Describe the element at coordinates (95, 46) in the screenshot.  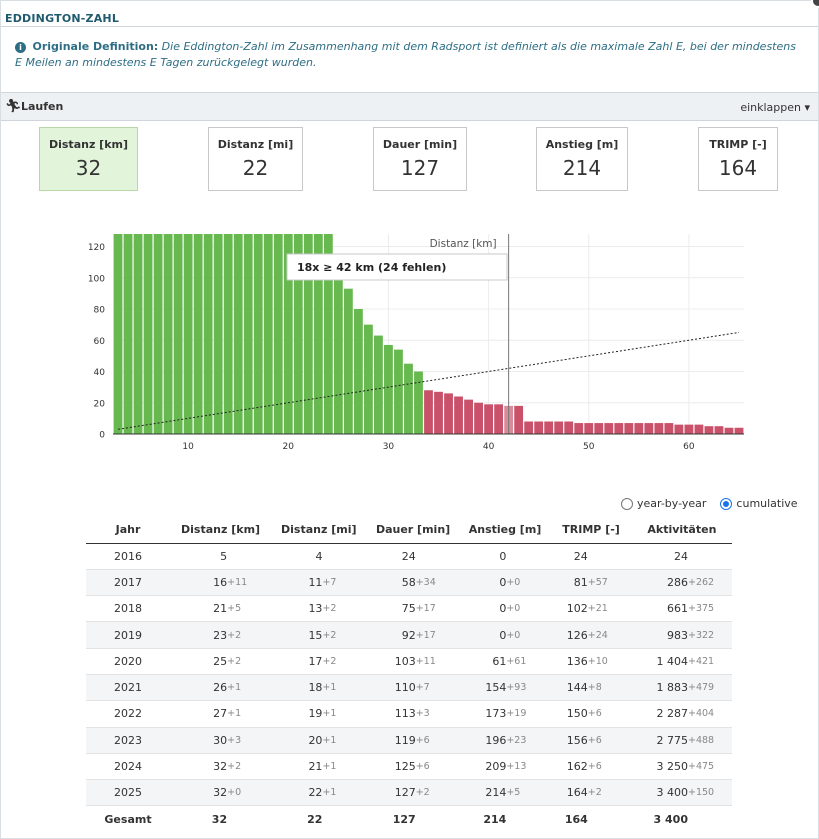
I see `definition-label: Originale Definition:` at that location.